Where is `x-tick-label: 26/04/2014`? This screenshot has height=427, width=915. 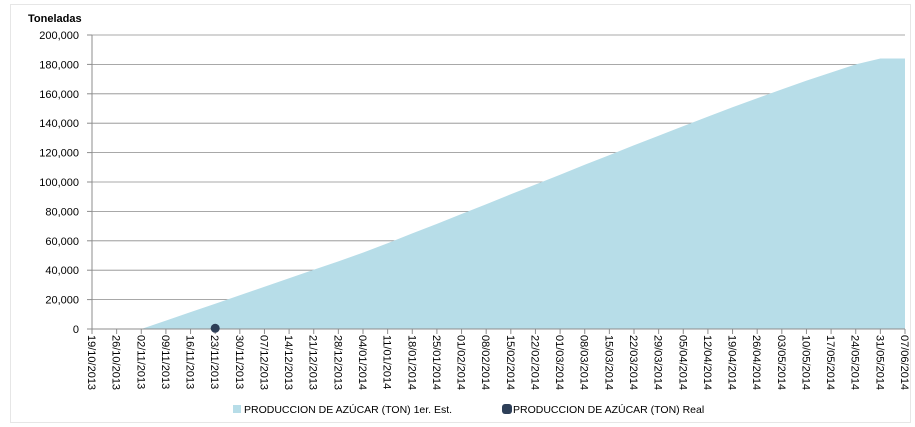 x-tick-label: 26/04/2014 is located at coordinates (756, 362).